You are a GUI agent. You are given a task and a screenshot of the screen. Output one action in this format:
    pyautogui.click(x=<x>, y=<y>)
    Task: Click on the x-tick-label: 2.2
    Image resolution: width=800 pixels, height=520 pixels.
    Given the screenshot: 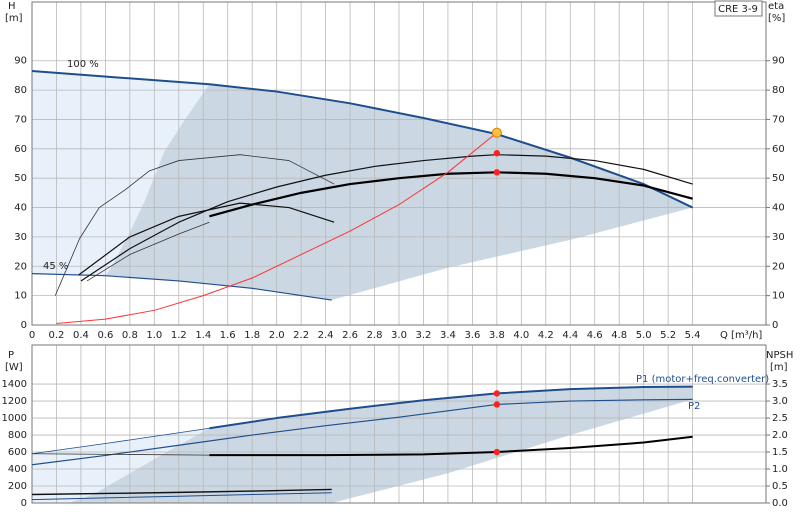 What is the action you would take?
    pyautogui.click(x=301, y=335)
    